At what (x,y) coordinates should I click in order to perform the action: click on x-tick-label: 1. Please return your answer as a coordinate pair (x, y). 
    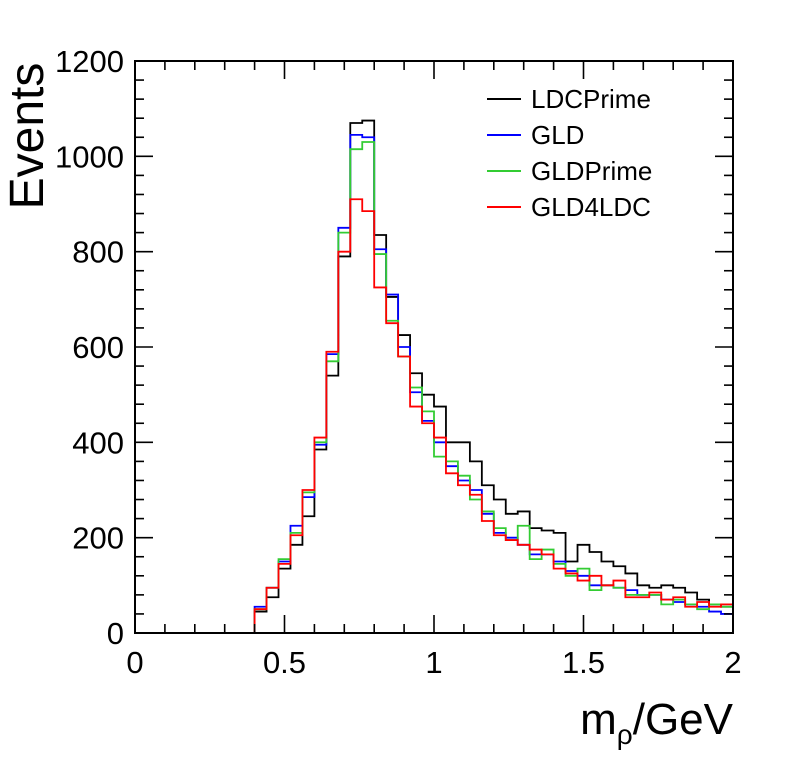
    Looking at the image, I should click on (433, 662).